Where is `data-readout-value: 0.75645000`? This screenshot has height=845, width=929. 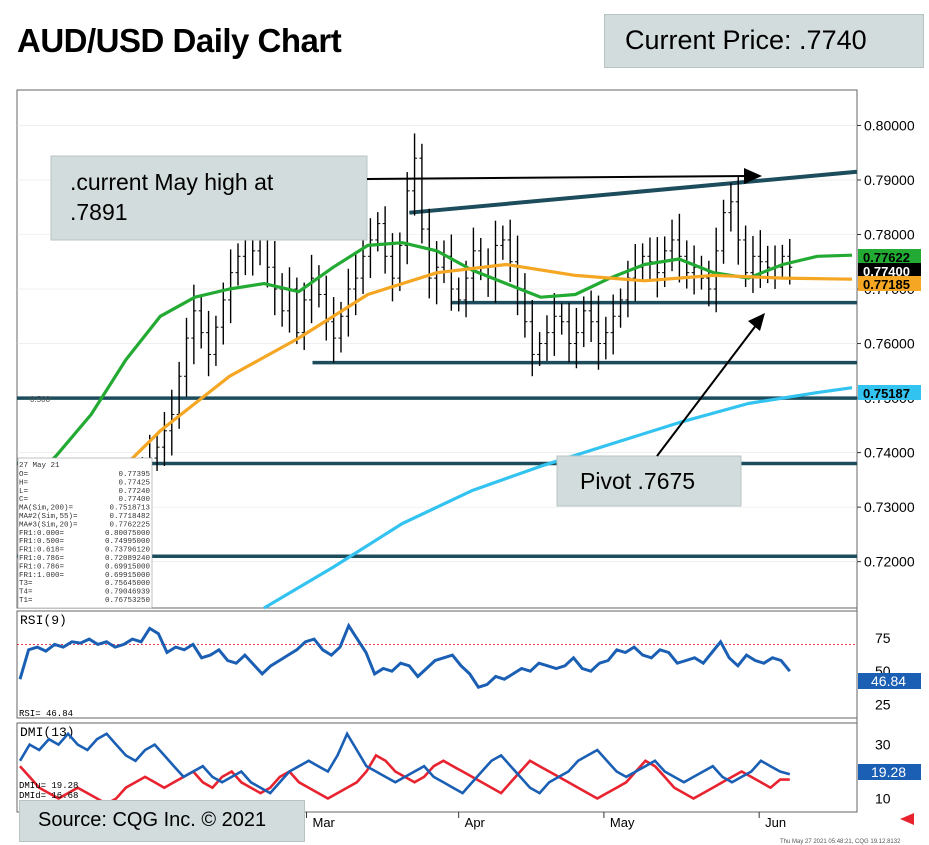
data-readout-value: 0.75645000 is located at coordinates (128, 584).